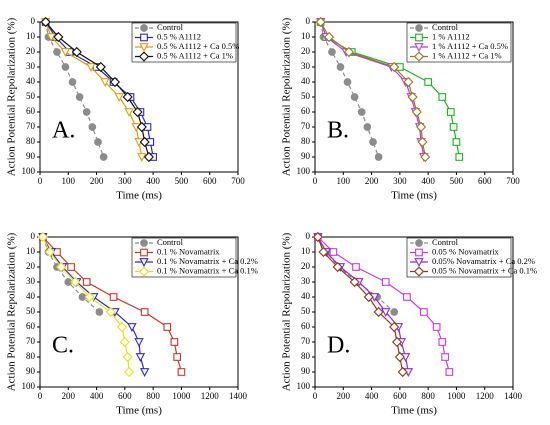 The width and height of the screenshot is (550, 425). What do you see at coordinates (306, 96) in the screenshot?
I see `y-tick-label: 50` at bounding box center [306, 96].